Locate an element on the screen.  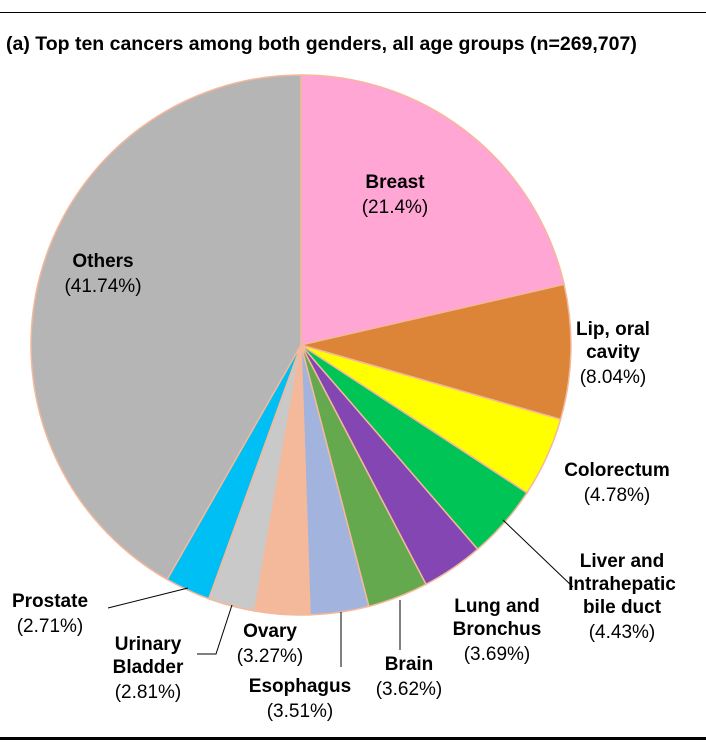
top-rule is located at coordinates (353, 12).